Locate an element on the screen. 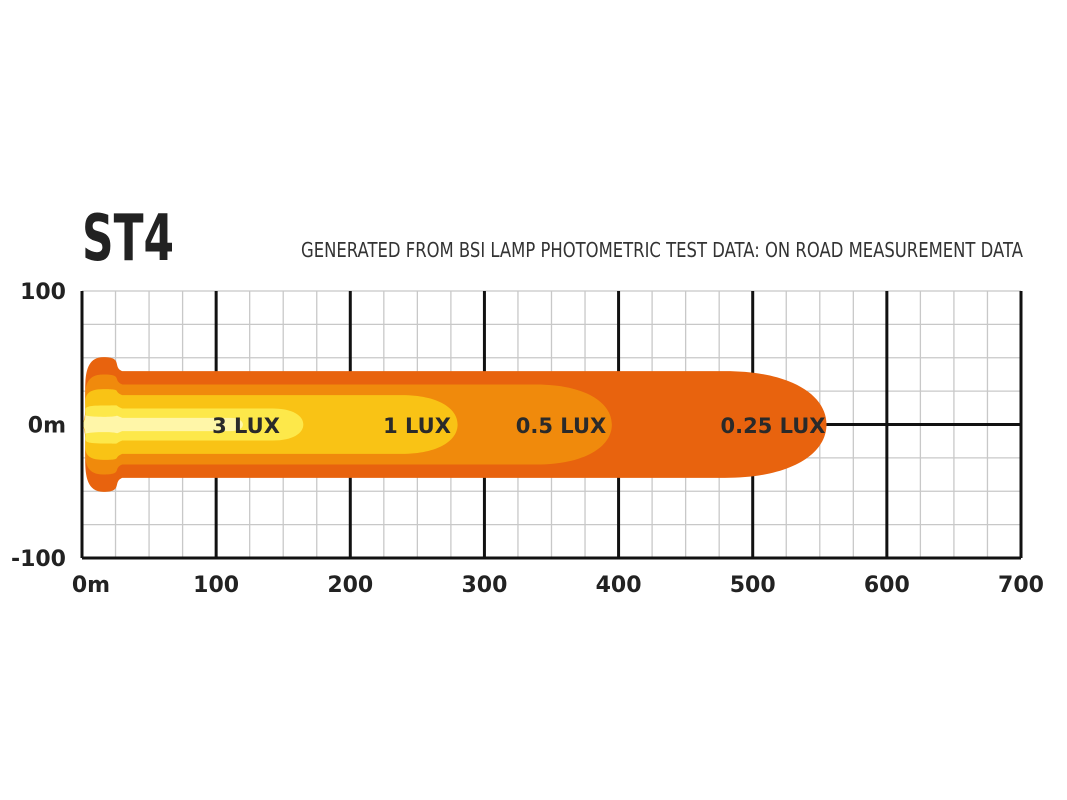  zone-labels: 3 LUX 1 LUX 0.5 LUX 0.25 LUX is located at coordinates (518, 426).